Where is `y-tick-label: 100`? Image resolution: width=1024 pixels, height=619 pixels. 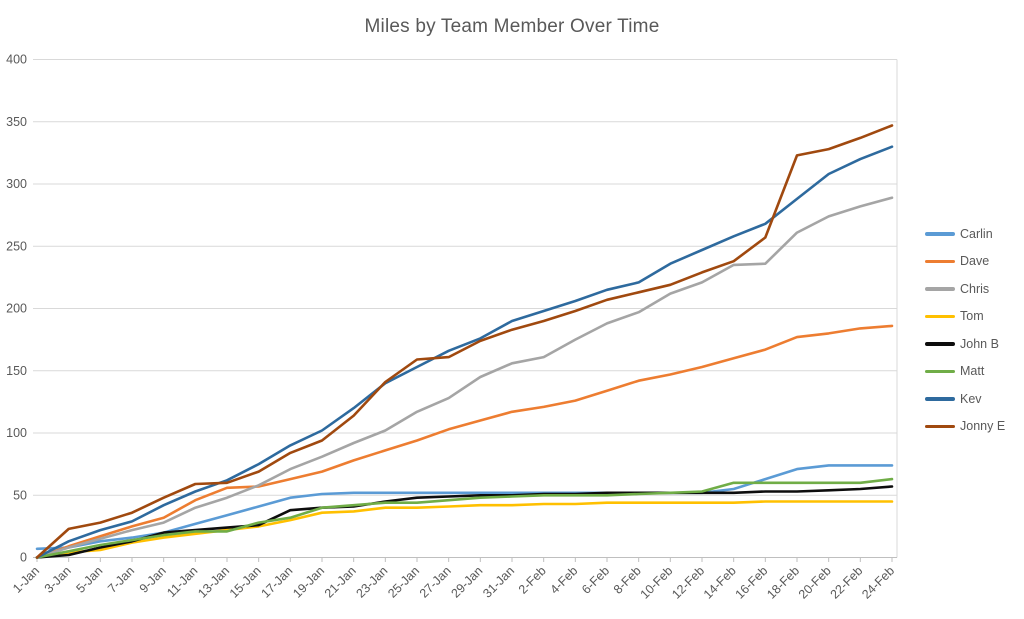 y-tick-label: 100 is located at coordinates (16, 433).